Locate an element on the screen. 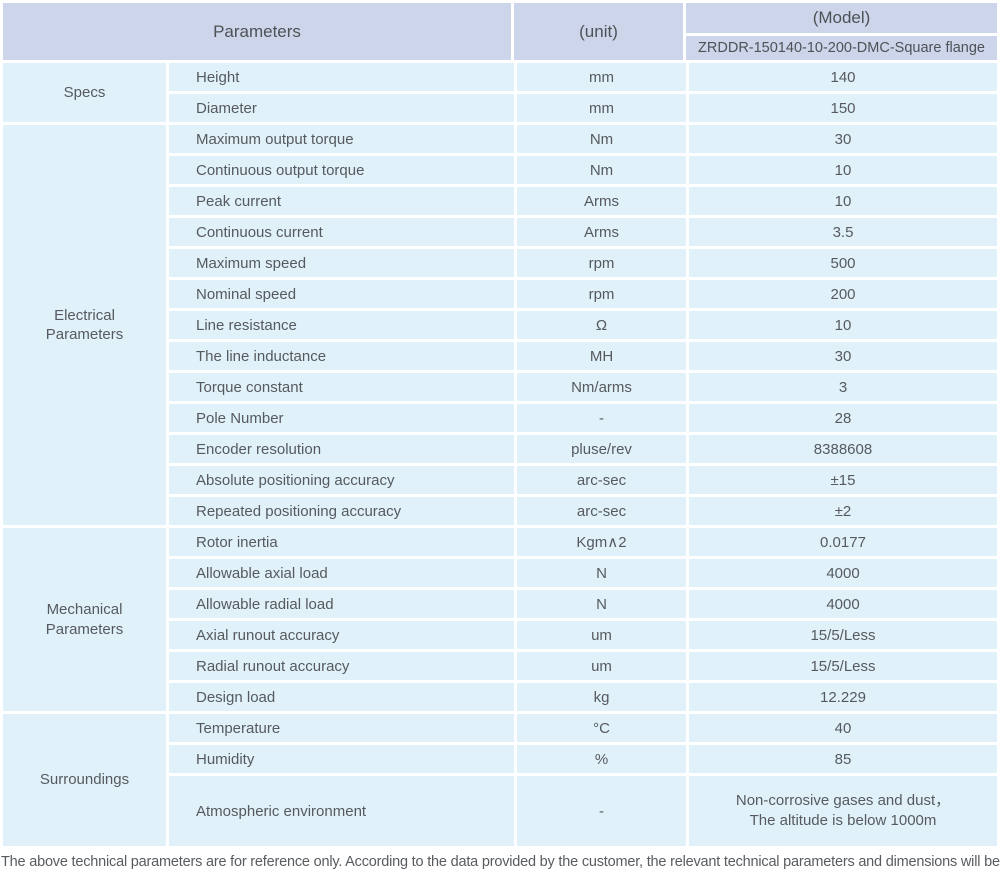 The height and width of the screenshot is (883, 1000). value-line-1: Non-corrosive gases and dust， is located at coordinates (843, 800).